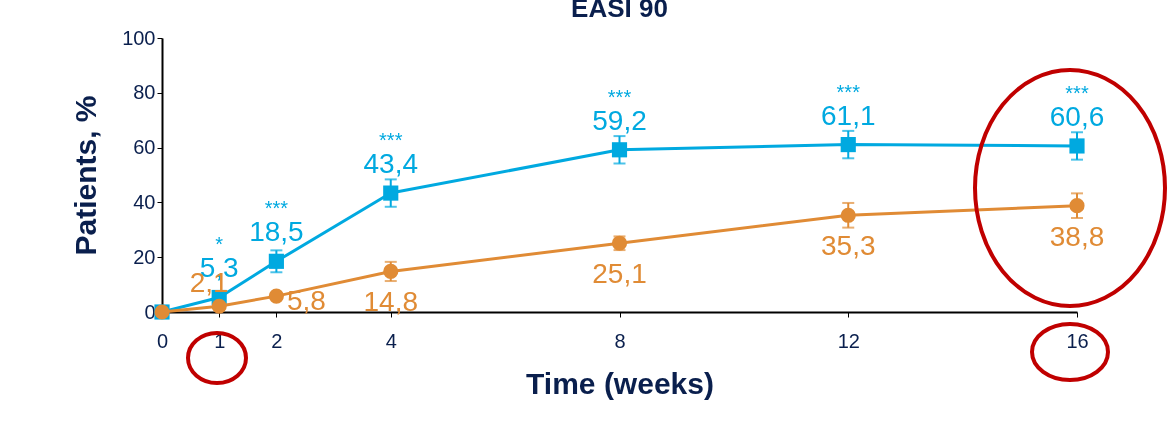 This screenshot has width=1169, height=421. What do you see at coordinates (1077, 236) in the screenshot?
I see `data-label: 38,8` at bounding box center [1077, 236].